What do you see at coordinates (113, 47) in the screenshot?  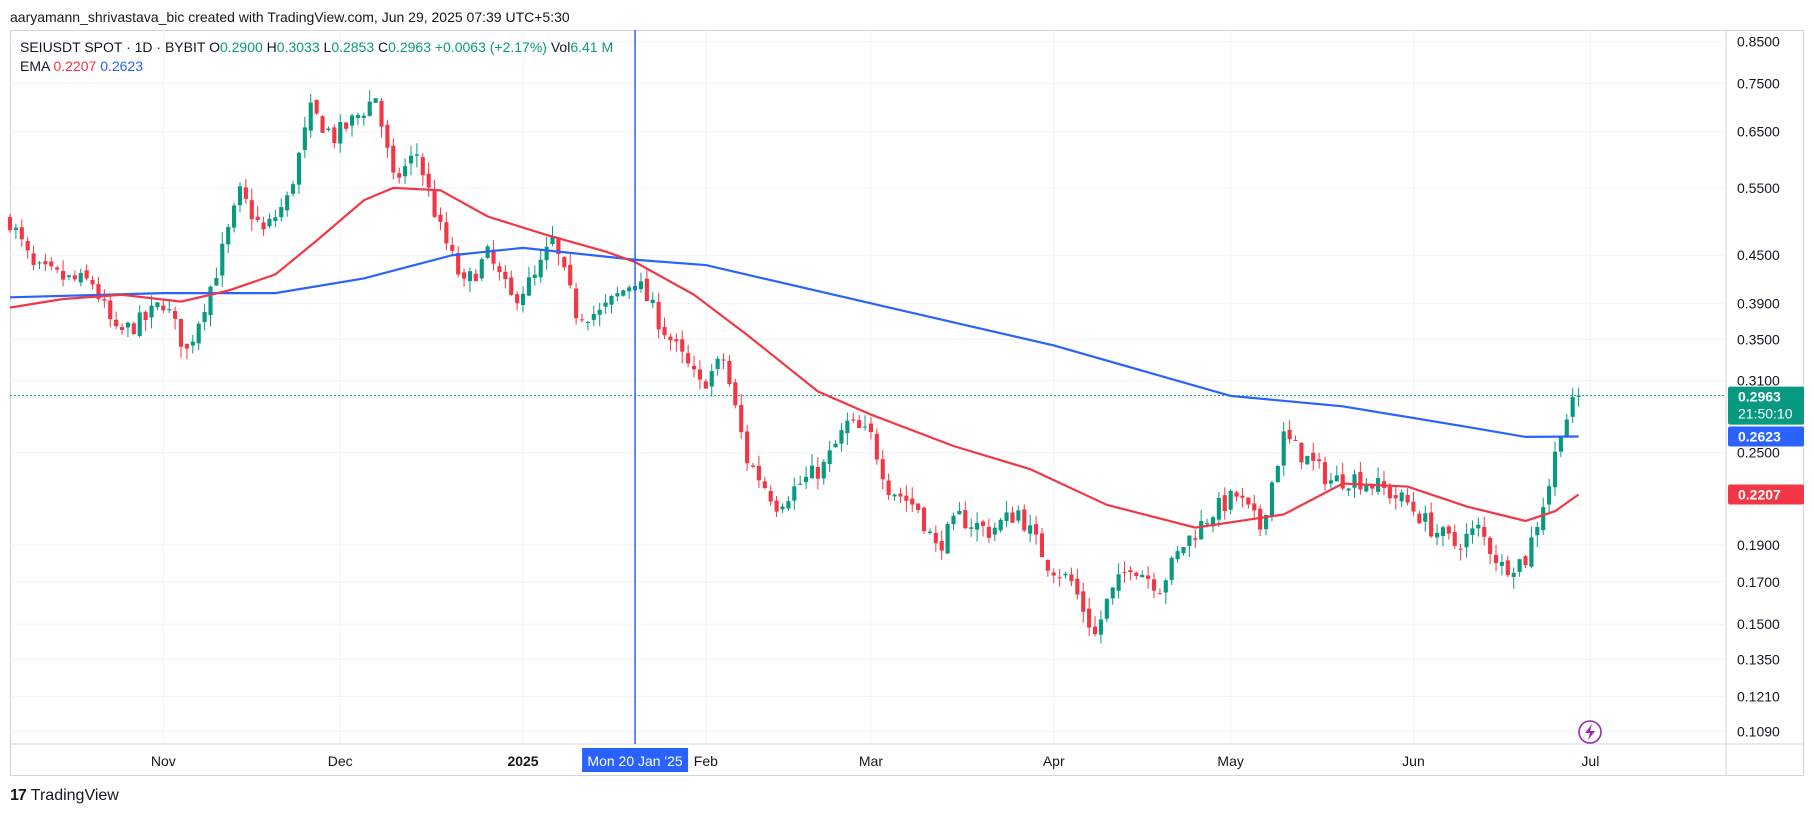 I see `symbol-label: SEIUSDT SPOT · 1D · BYBIT` at bounding box center [113, 47].